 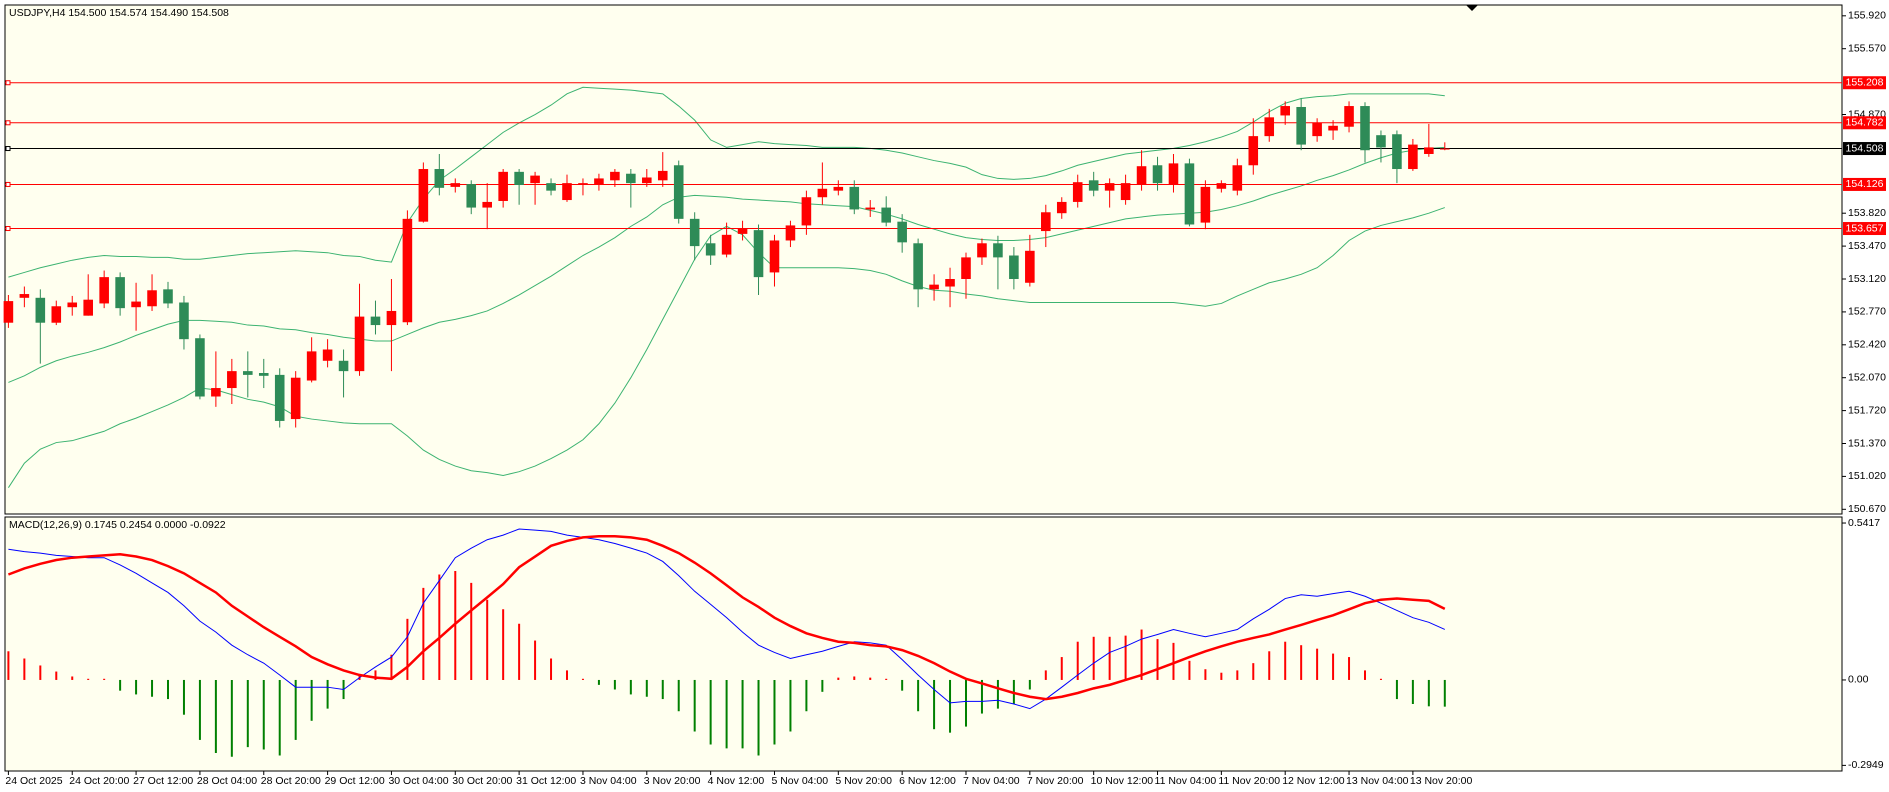 What do you see at coordinates (863, 781) in the screenshot?
I see `x-tick-label: 5 Nov 20:00` at bounding box center [863, 781].